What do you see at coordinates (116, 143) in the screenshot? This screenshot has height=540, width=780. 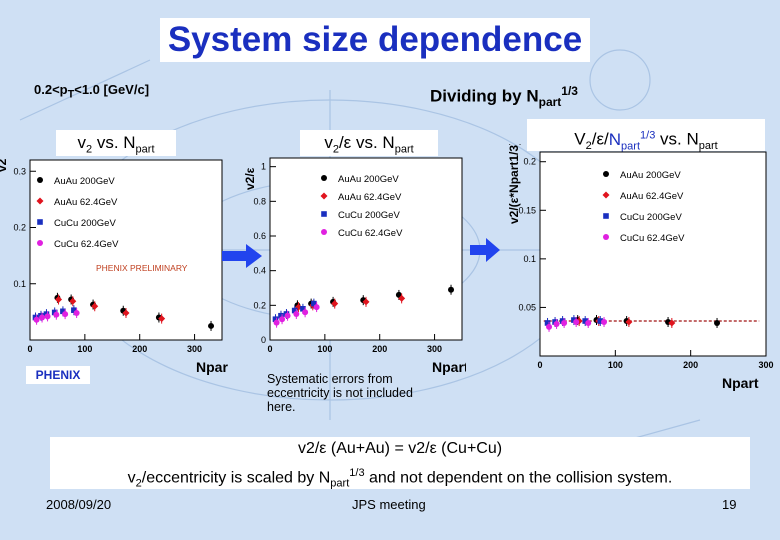 I see `panel-label-1: v2 vs. Npart` at bounding box center [116, 143].